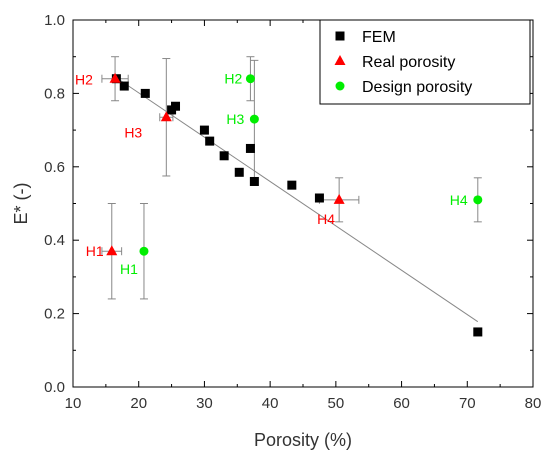  I want to click on y-tick-label: 0.8, so click(54, 93).